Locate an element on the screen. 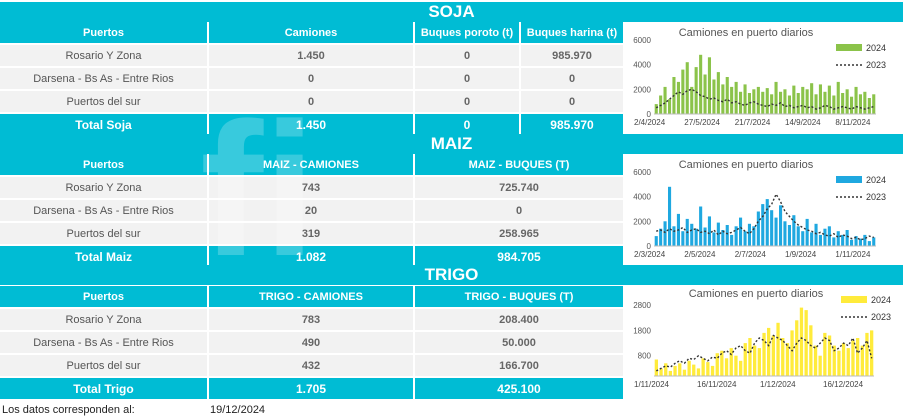 The width and height of the screenshot is (903, 416). soja-total-row: Total Soja 1.450 0 985.970 is located at coordinates (312, 125).